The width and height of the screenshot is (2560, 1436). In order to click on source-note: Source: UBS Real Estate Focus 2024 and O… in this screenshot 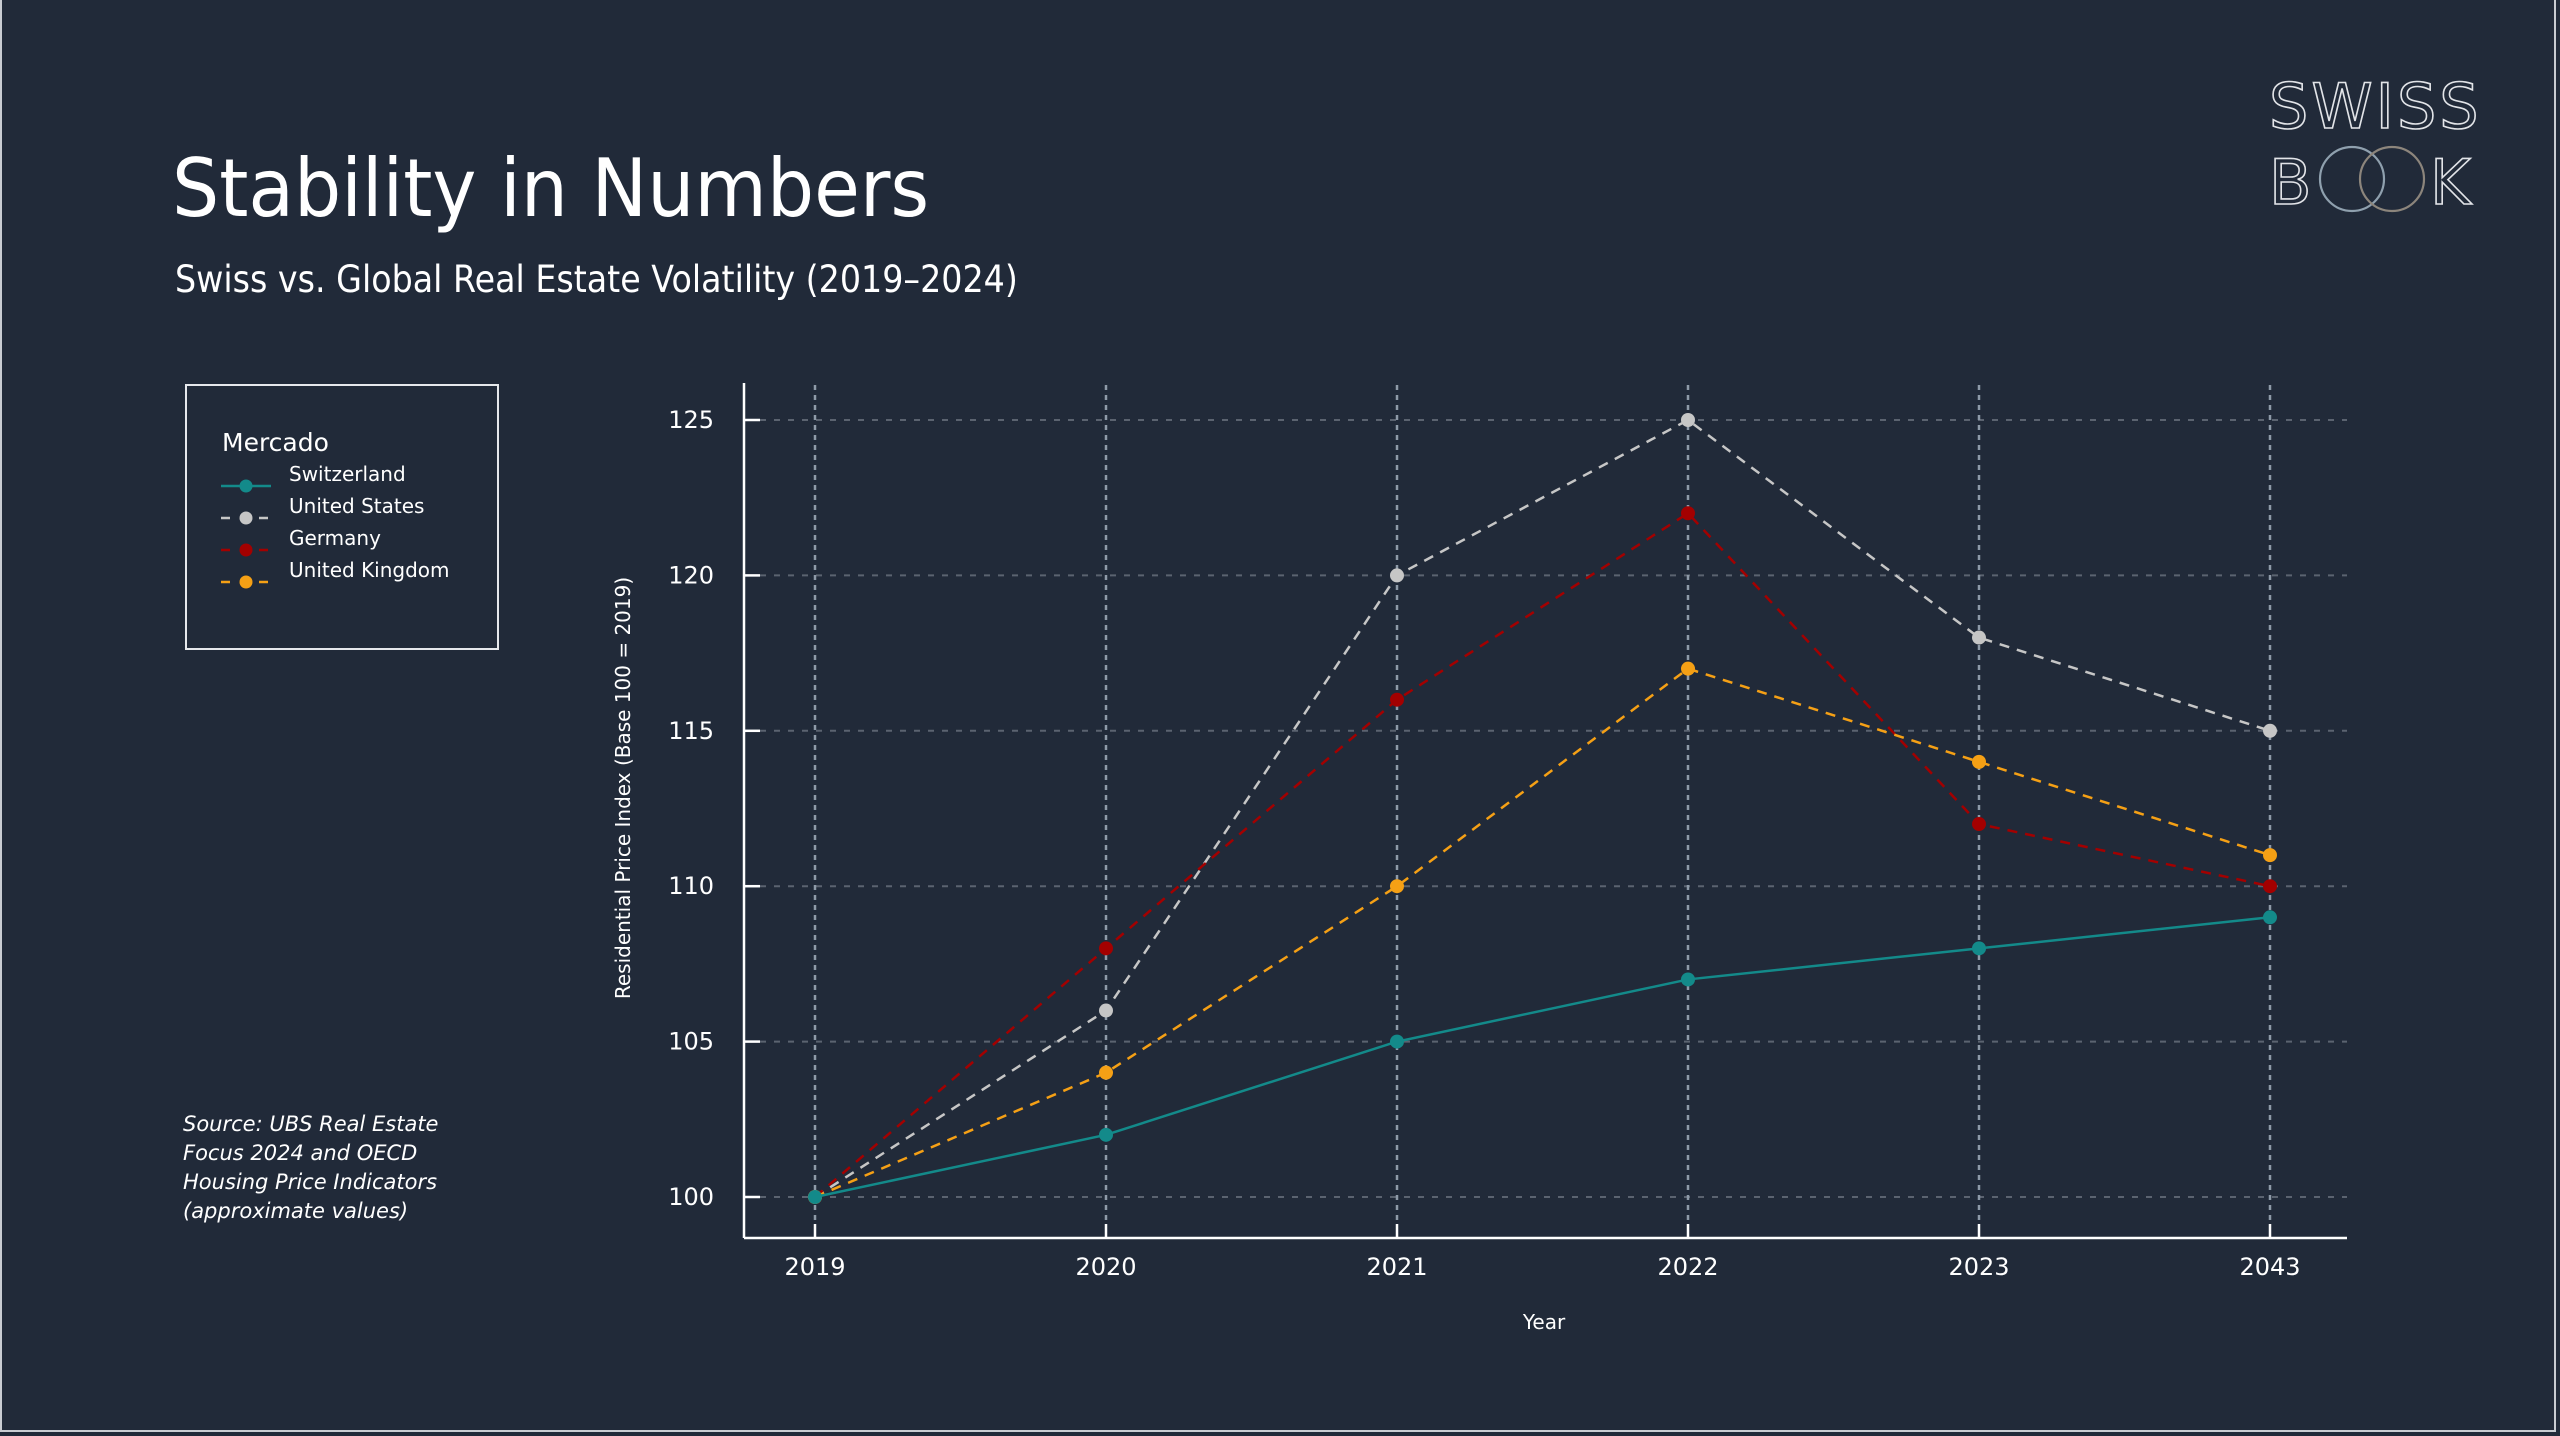, I will do `click(311, 1167)`.